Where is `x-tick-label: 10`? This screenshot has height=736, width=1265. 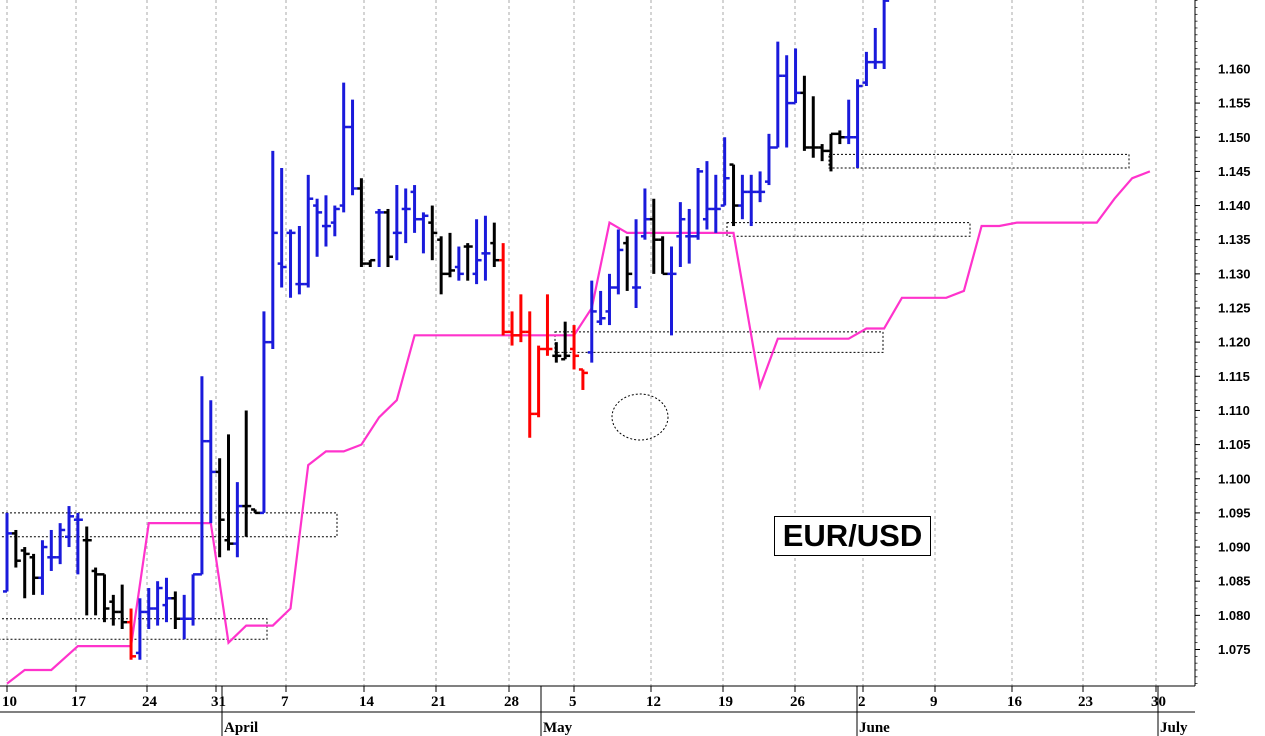
x-tick-label: 10 is located at coordinates (9, 702).